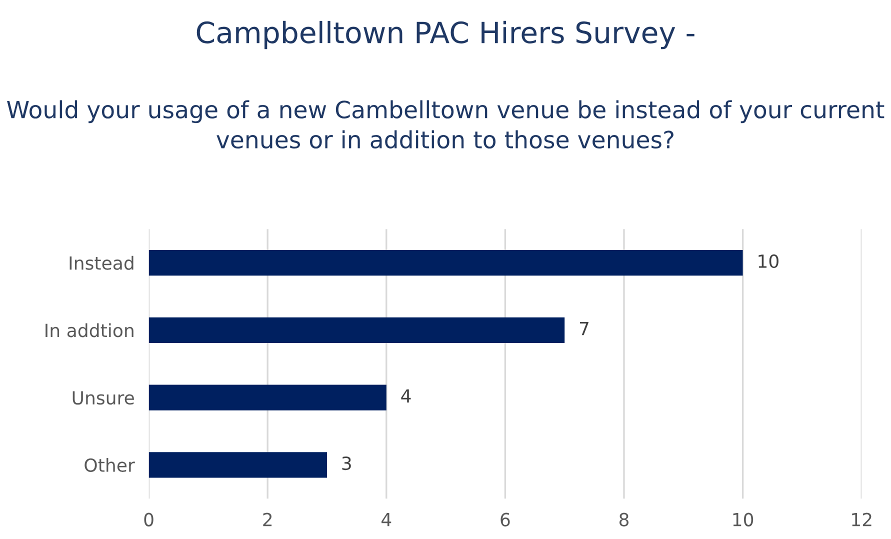 The height and width of the screenshot is (539, 891). Describe the element at coordinates (90, 330) in the screenshot. I see `y-tick-label: In addtion` at that location.